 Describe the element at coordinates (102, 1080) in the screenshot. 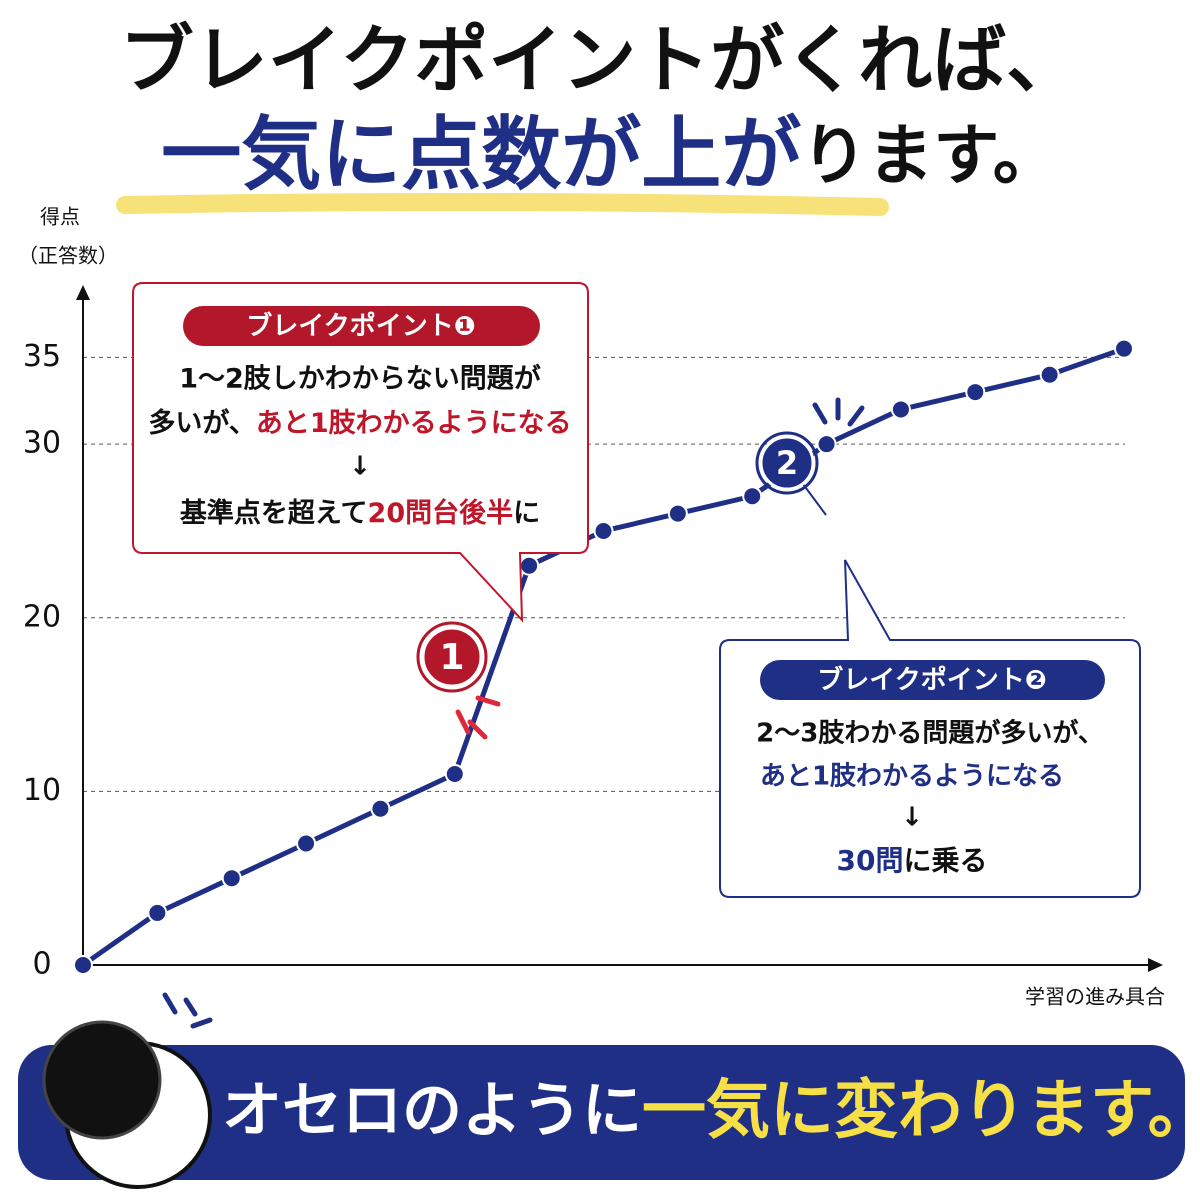

I see `disc-black` at that location.